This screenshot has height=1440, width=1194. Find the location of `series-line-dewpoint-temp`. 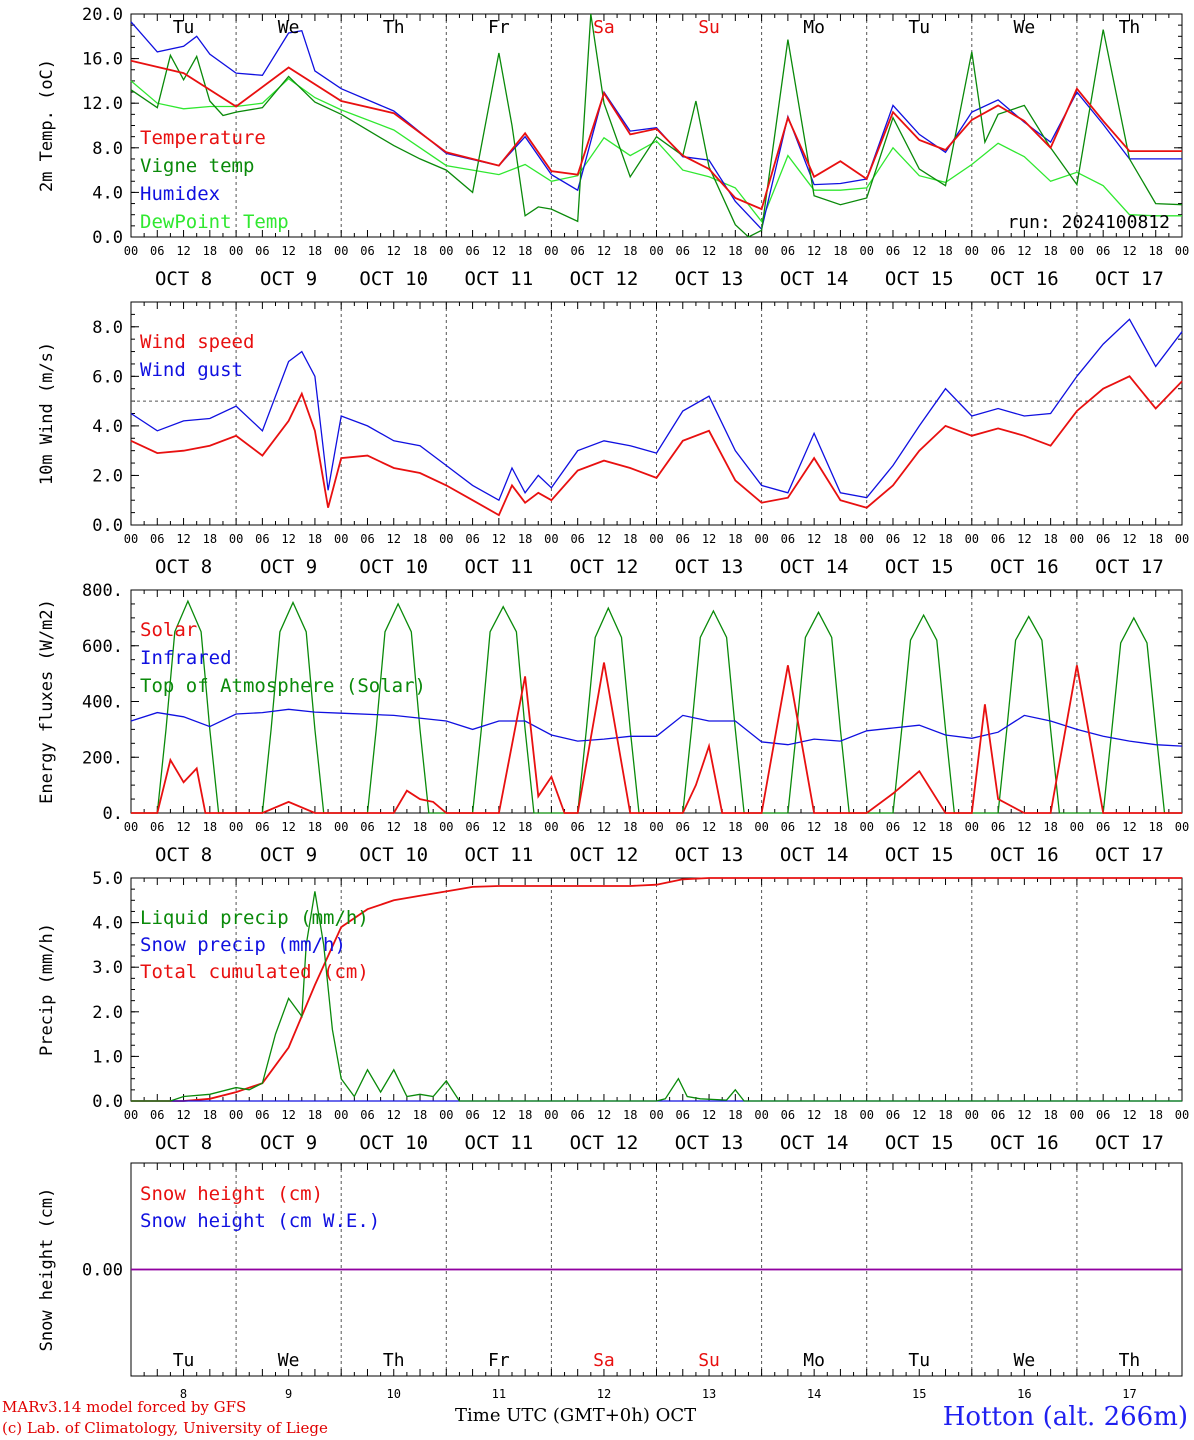

series-line-dewpoint-temp is located at coordinates (656, 150).